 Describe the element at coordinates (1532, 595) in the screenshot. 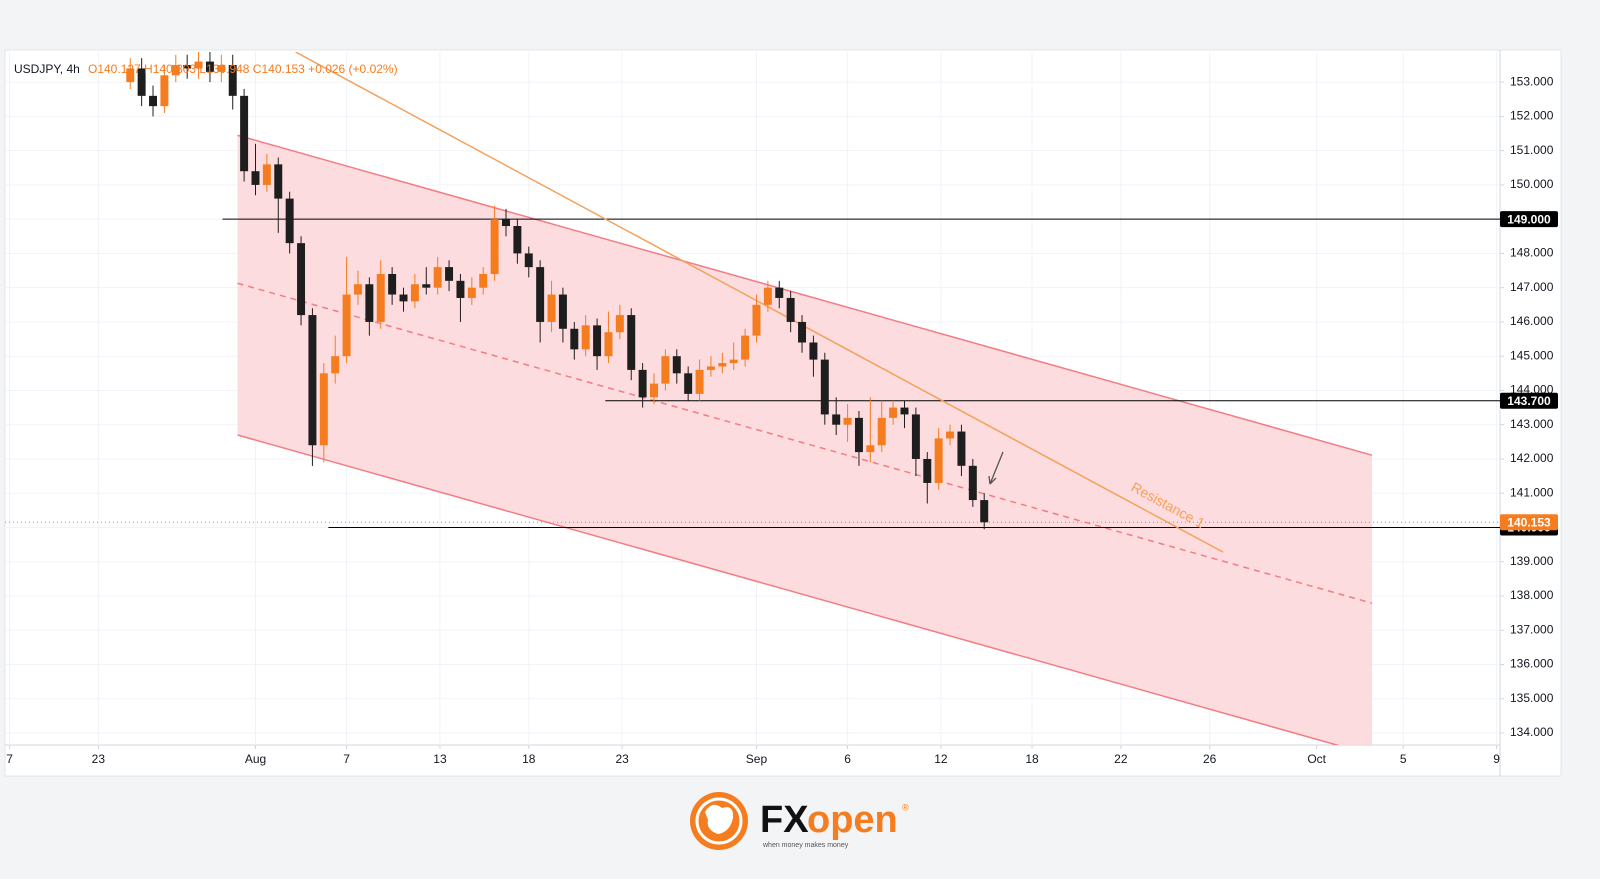

I see `y-tick-label: 138.000` at that location.